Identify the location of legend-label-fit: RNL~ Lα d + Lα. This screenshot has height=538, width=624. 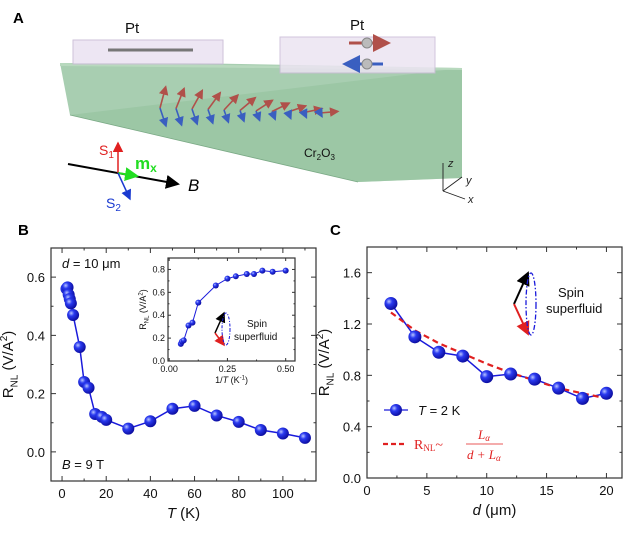
(458, 445).